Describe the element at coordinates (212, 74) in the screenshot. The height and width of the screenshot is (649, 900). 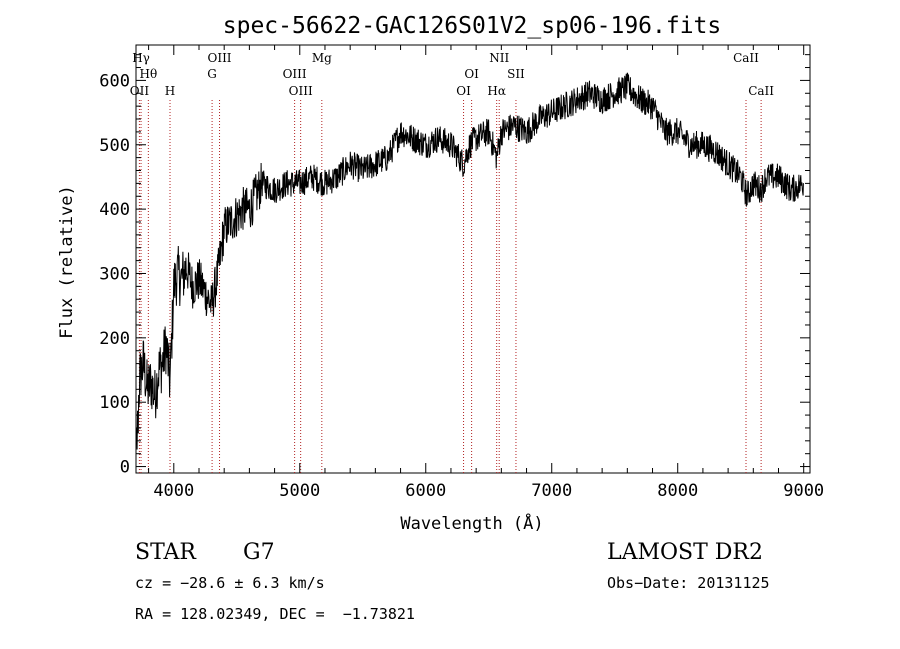
I see `line-marker-label-5: G` at that location.